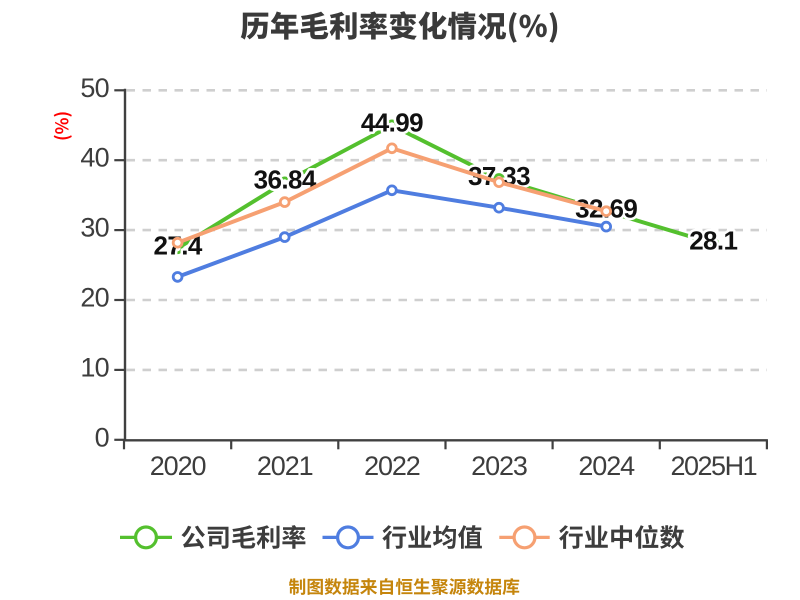  Describe the element at coordinates (392, 123) in the screenshot. I see `svg-text: 44.99` at that location.